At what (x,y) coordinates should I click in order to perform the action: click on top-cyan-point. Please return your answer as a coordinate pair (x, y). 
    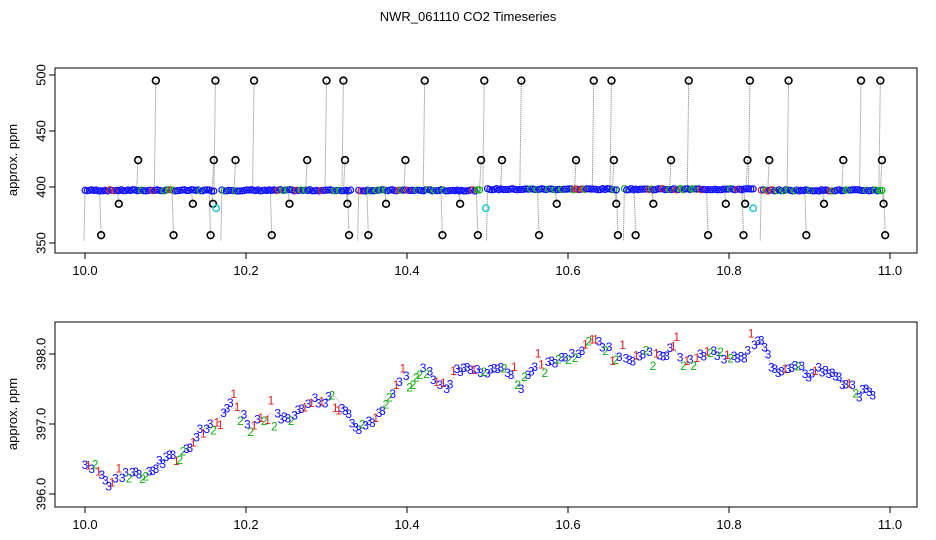
    Looking at the image, I should click on (485, 208).